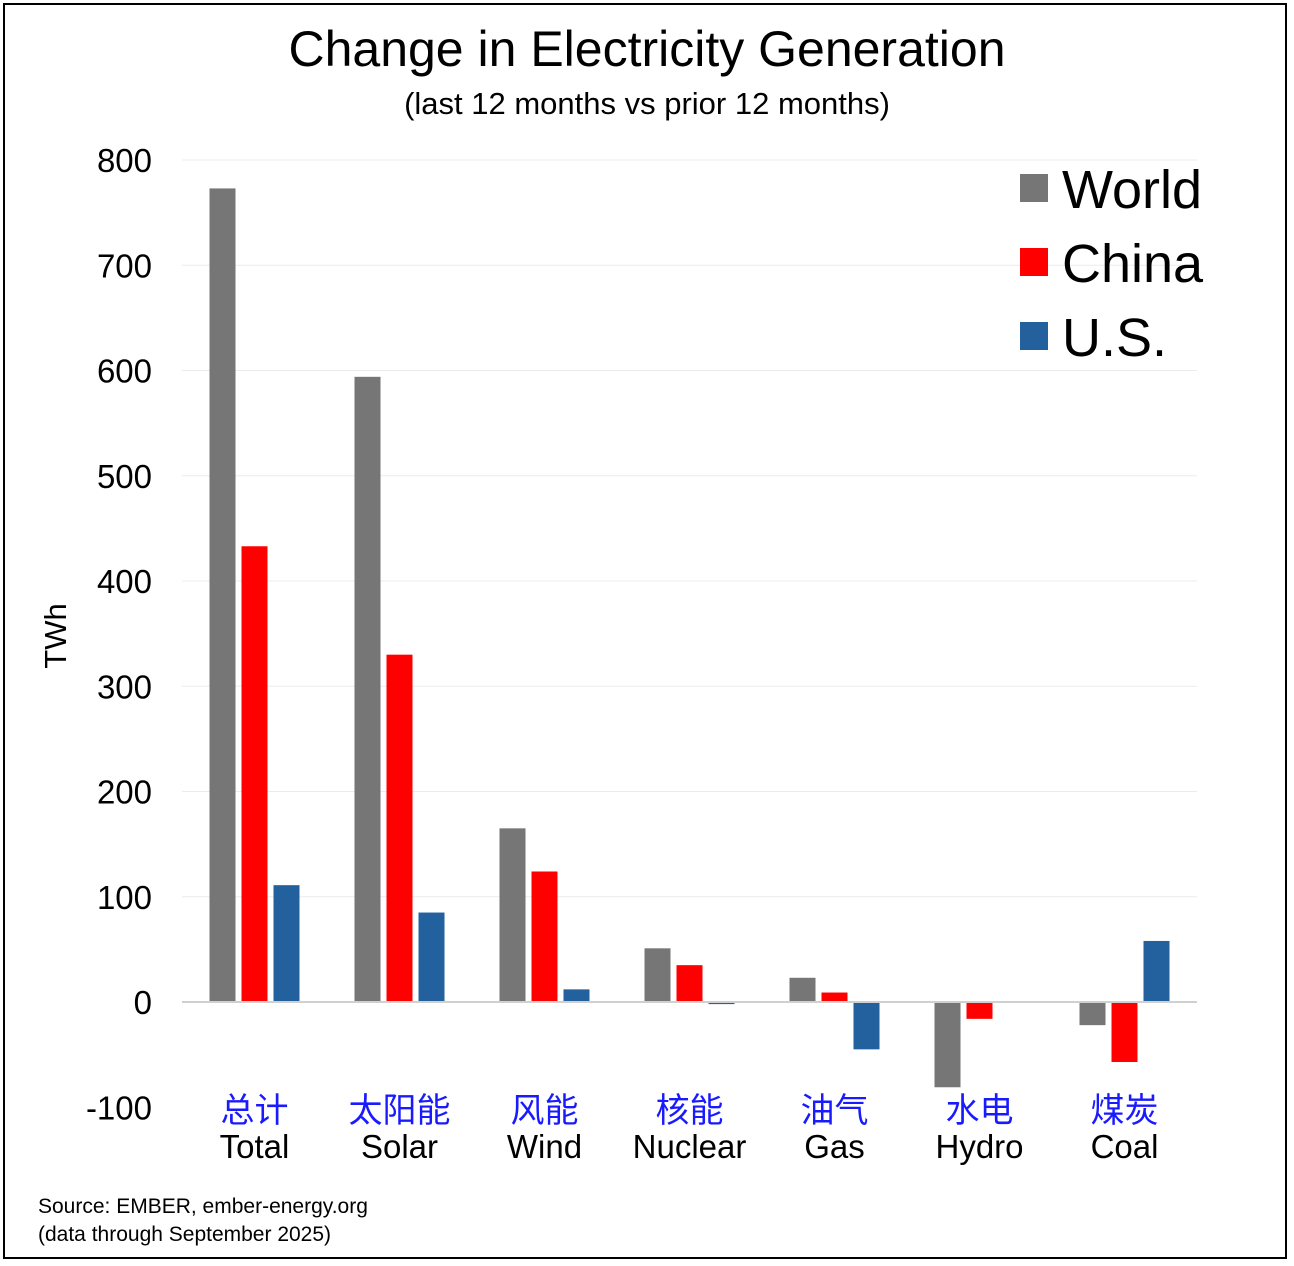 The image size is (1294, 1266). What do you see at coordinates (835, 1111) in the screenshot?
I see `x-tick-label-zh: 油气` at bounding box center [835, 1111].